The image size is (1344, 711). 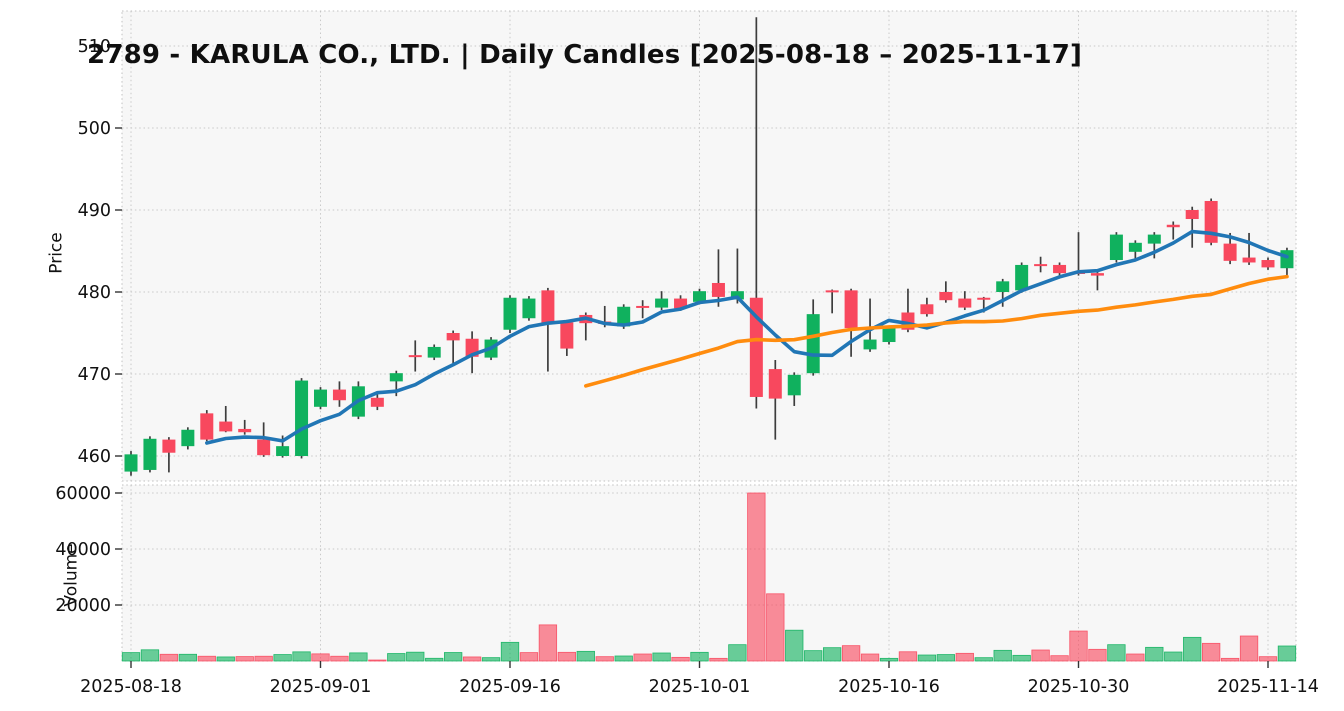 What do you see at coordinates (131, 687) in the screenshot?
I see `date-tick-label: 2025-08-18` at bounding box center [131, 687].